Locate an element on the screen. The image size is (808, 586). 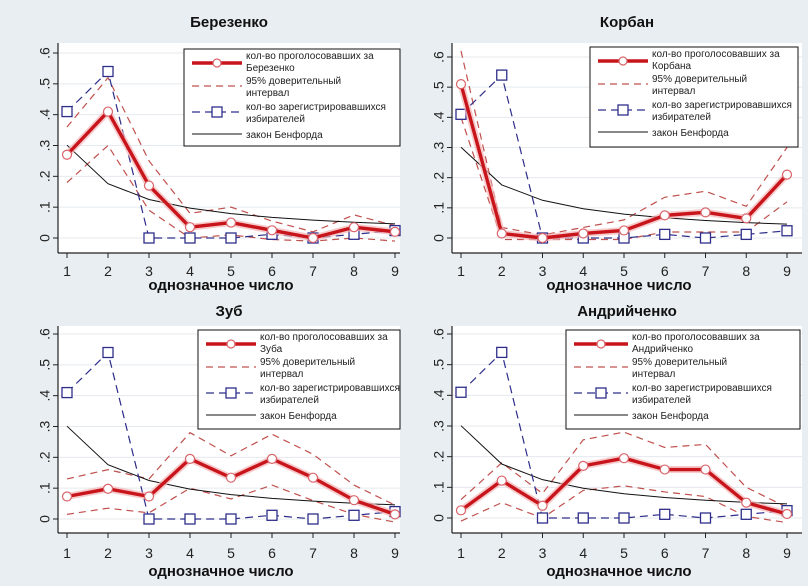
chart-title: Березенко is located at coordinates (229, 22).